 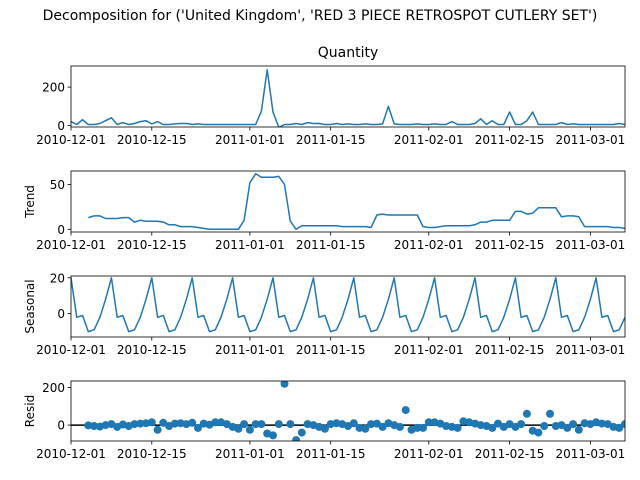 I want to click on y-axis-label: Resid, so click(x=30, y=411).